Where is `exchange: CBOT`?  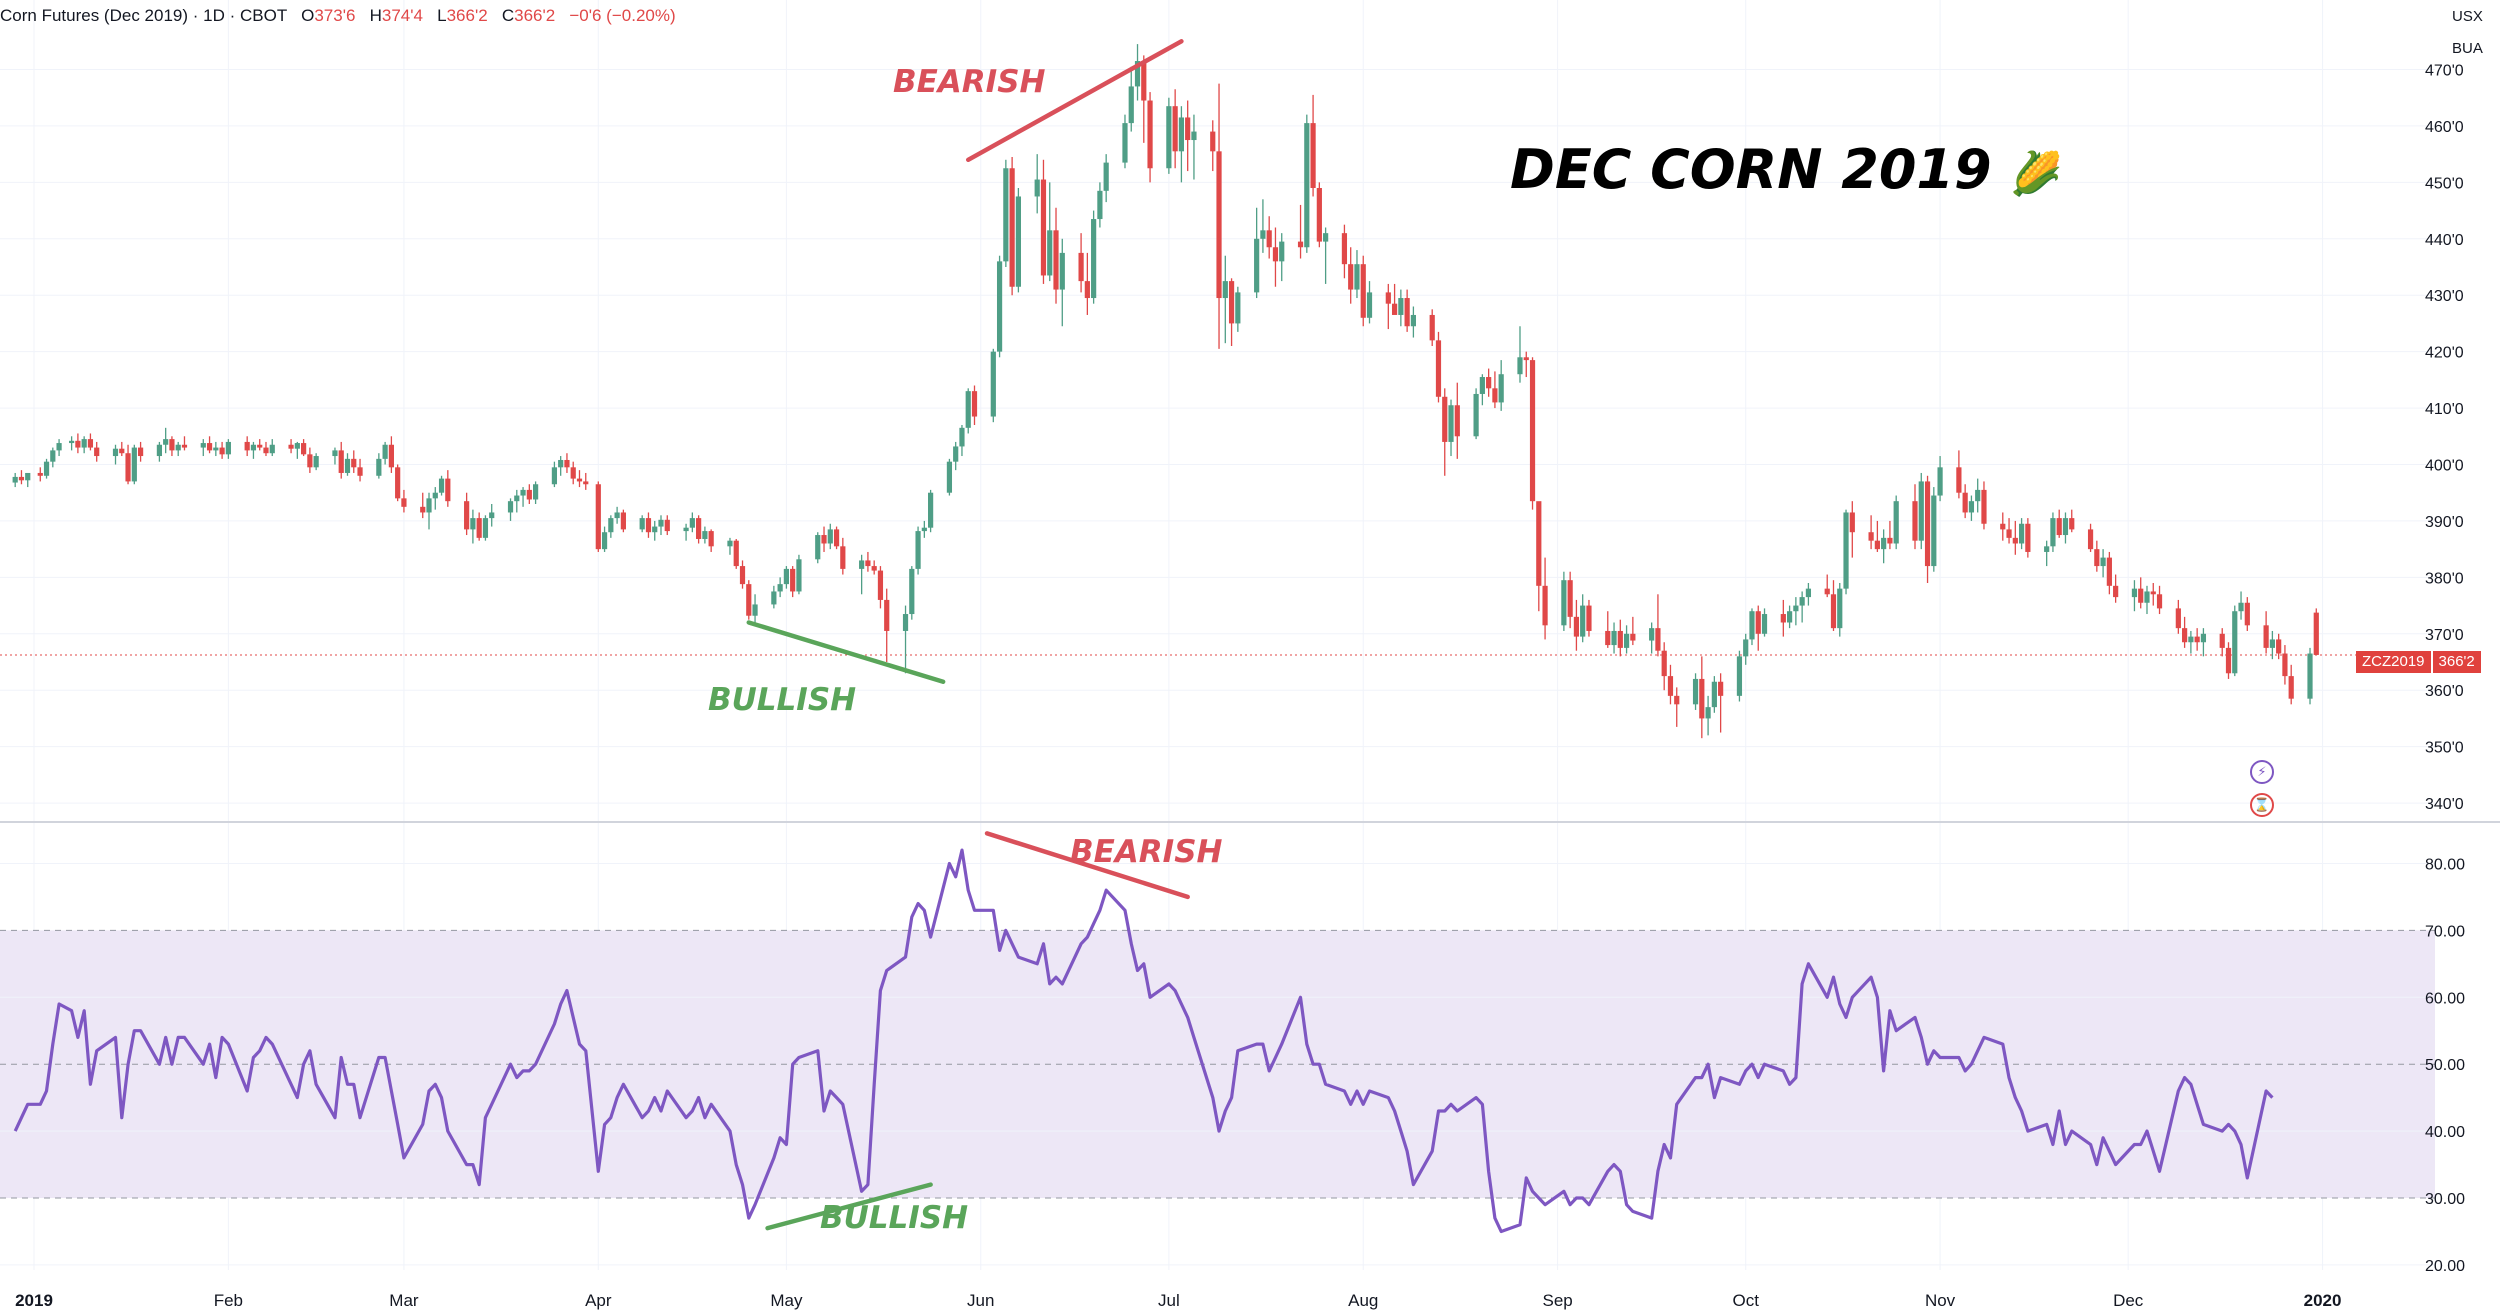 exchange: CBOT is located at coordinates (263, 15).